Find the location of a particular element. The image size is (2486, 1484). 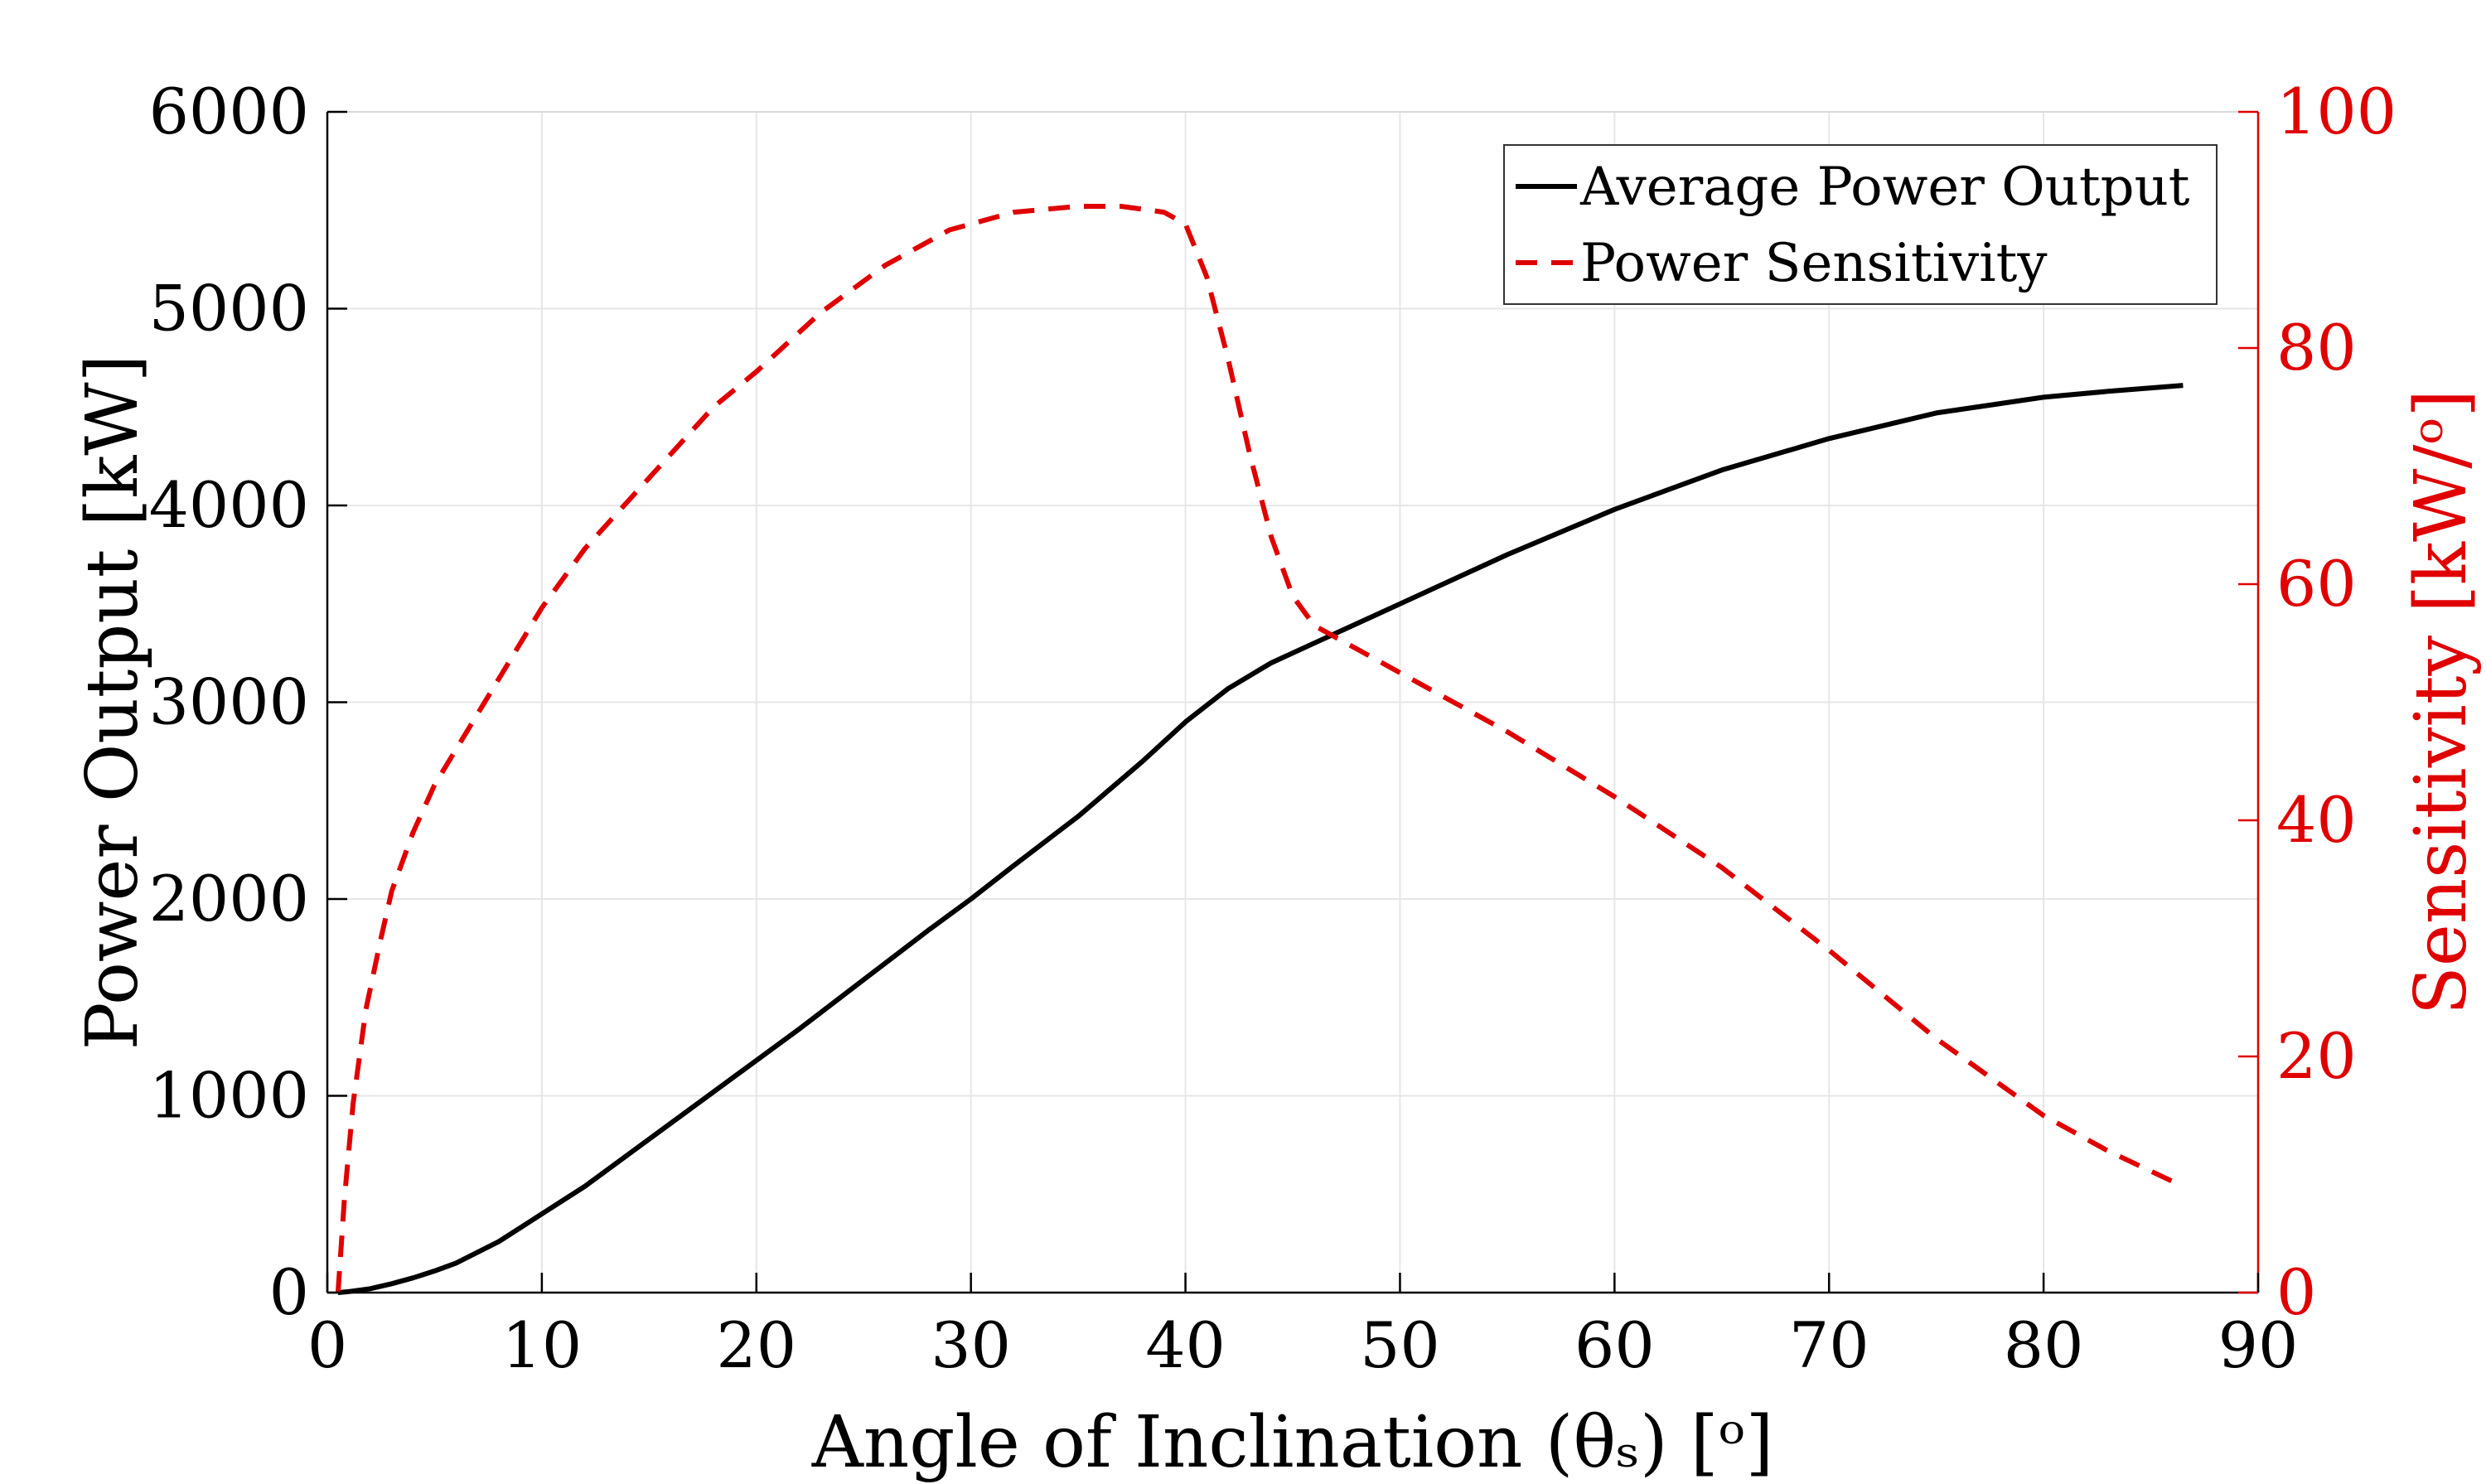

legend-box is located at coordinates (1860, 224).